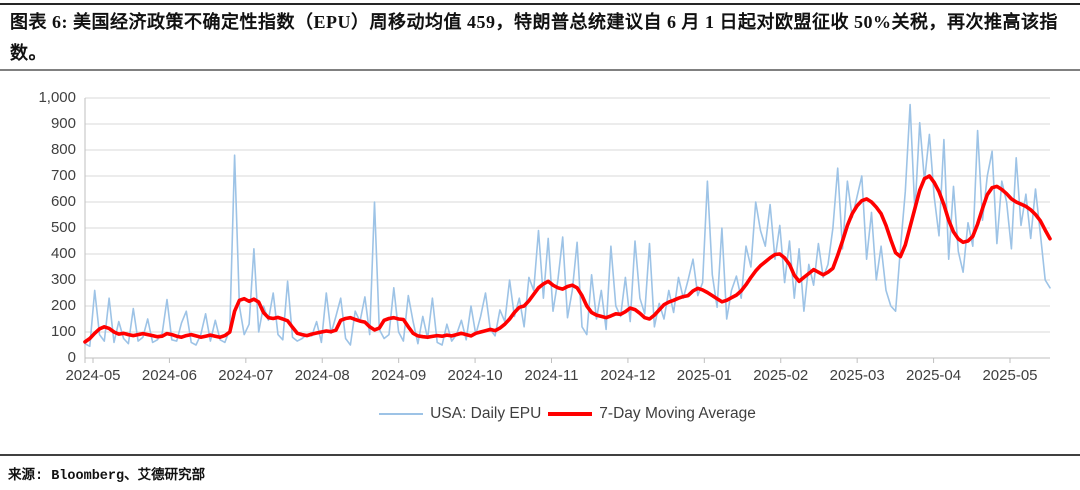 The height and width of the screenshot is (490, 1080). Describe the element at coordinates (399, 375) in the screenshot. I see `x-tick-label: 2024-09` at that location.